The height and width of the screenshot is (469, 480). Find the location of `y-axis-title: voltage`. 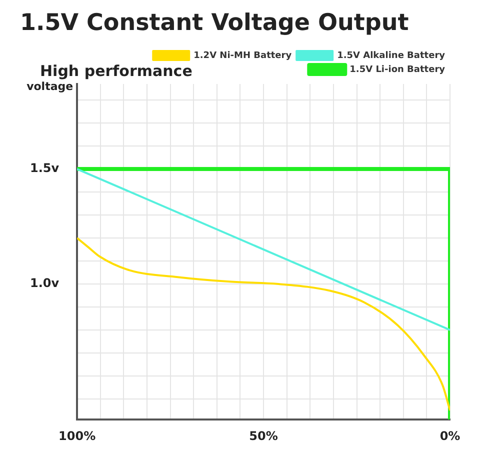

y-axis-title: voltage is located at coordinates (50, 86).